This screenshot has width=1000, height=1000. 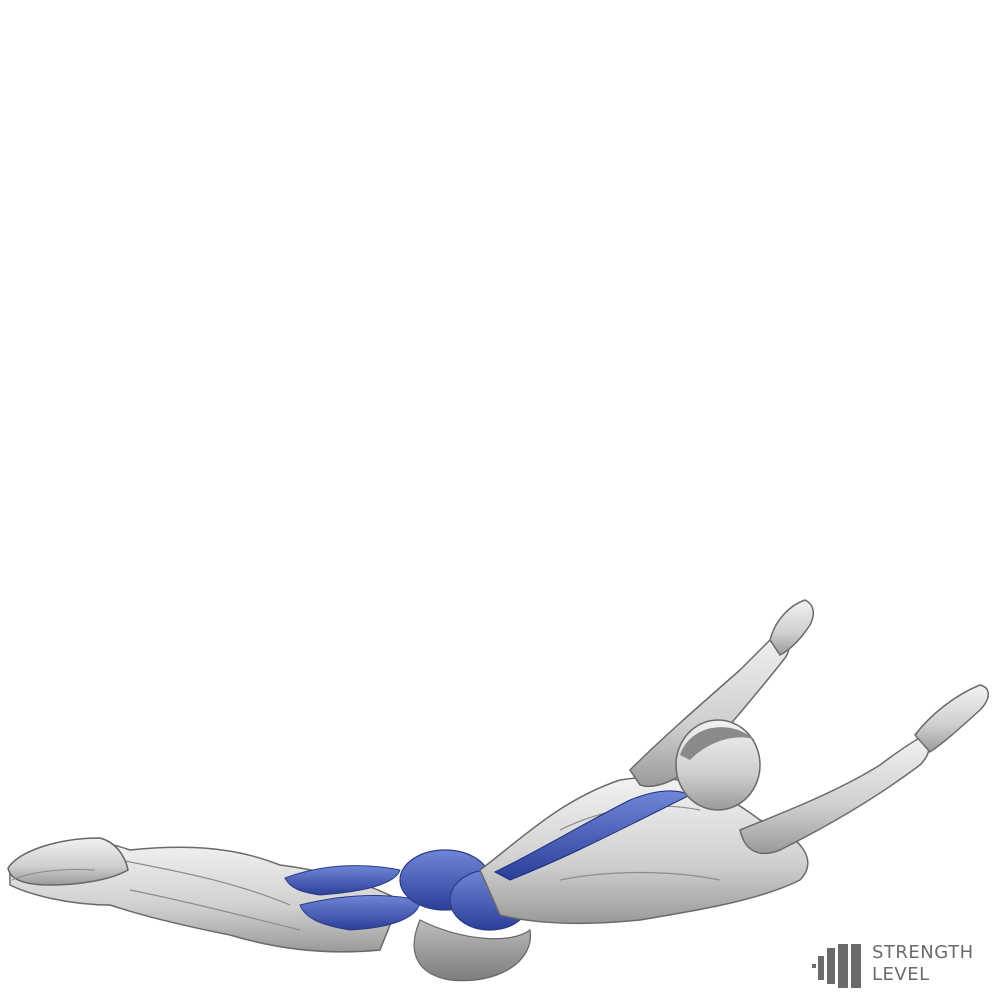 What do you see at coordinates (644, 850) in the screenshot?
I see `torso` at bounding box center [644, 850].